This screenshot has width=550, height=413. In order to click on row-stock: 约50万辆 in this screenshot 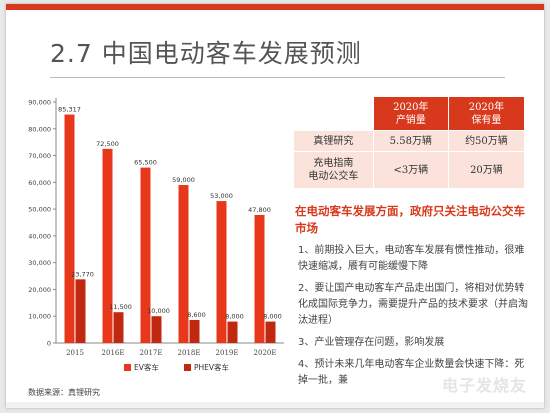, I will do `click(485, 141)`.